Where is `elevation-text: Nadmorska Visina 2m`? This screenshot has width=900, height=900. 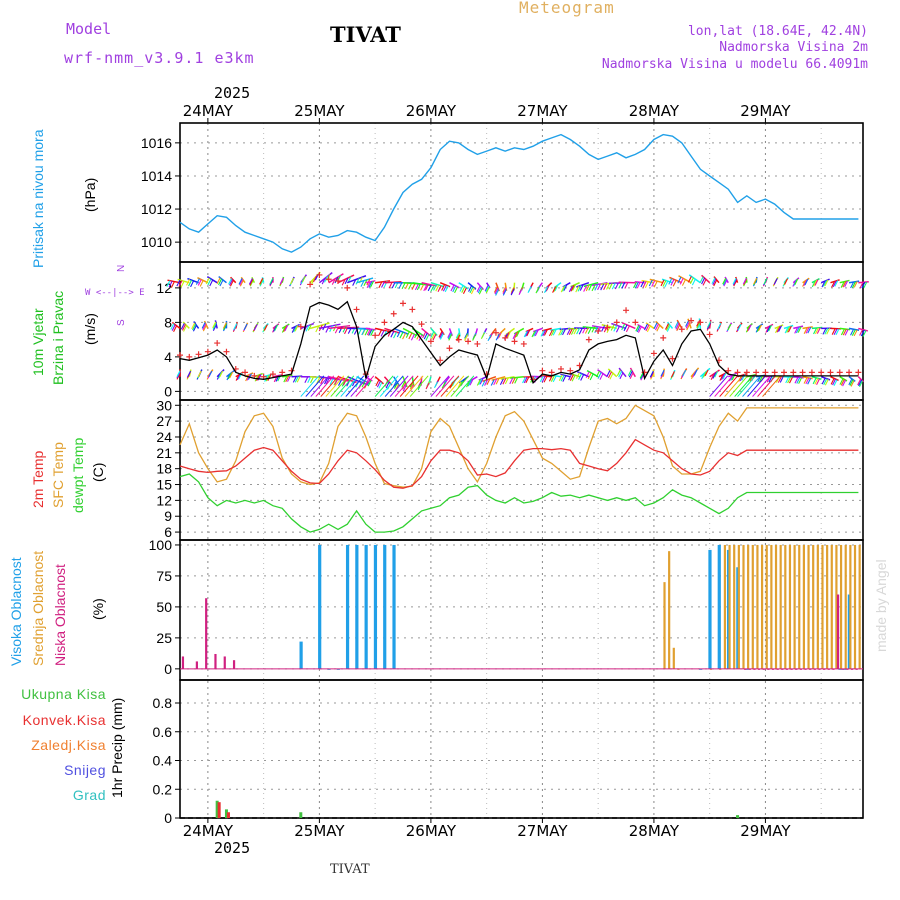 elevation-text: Nadmorska Visina 2m is located at coordinates (793, 47).